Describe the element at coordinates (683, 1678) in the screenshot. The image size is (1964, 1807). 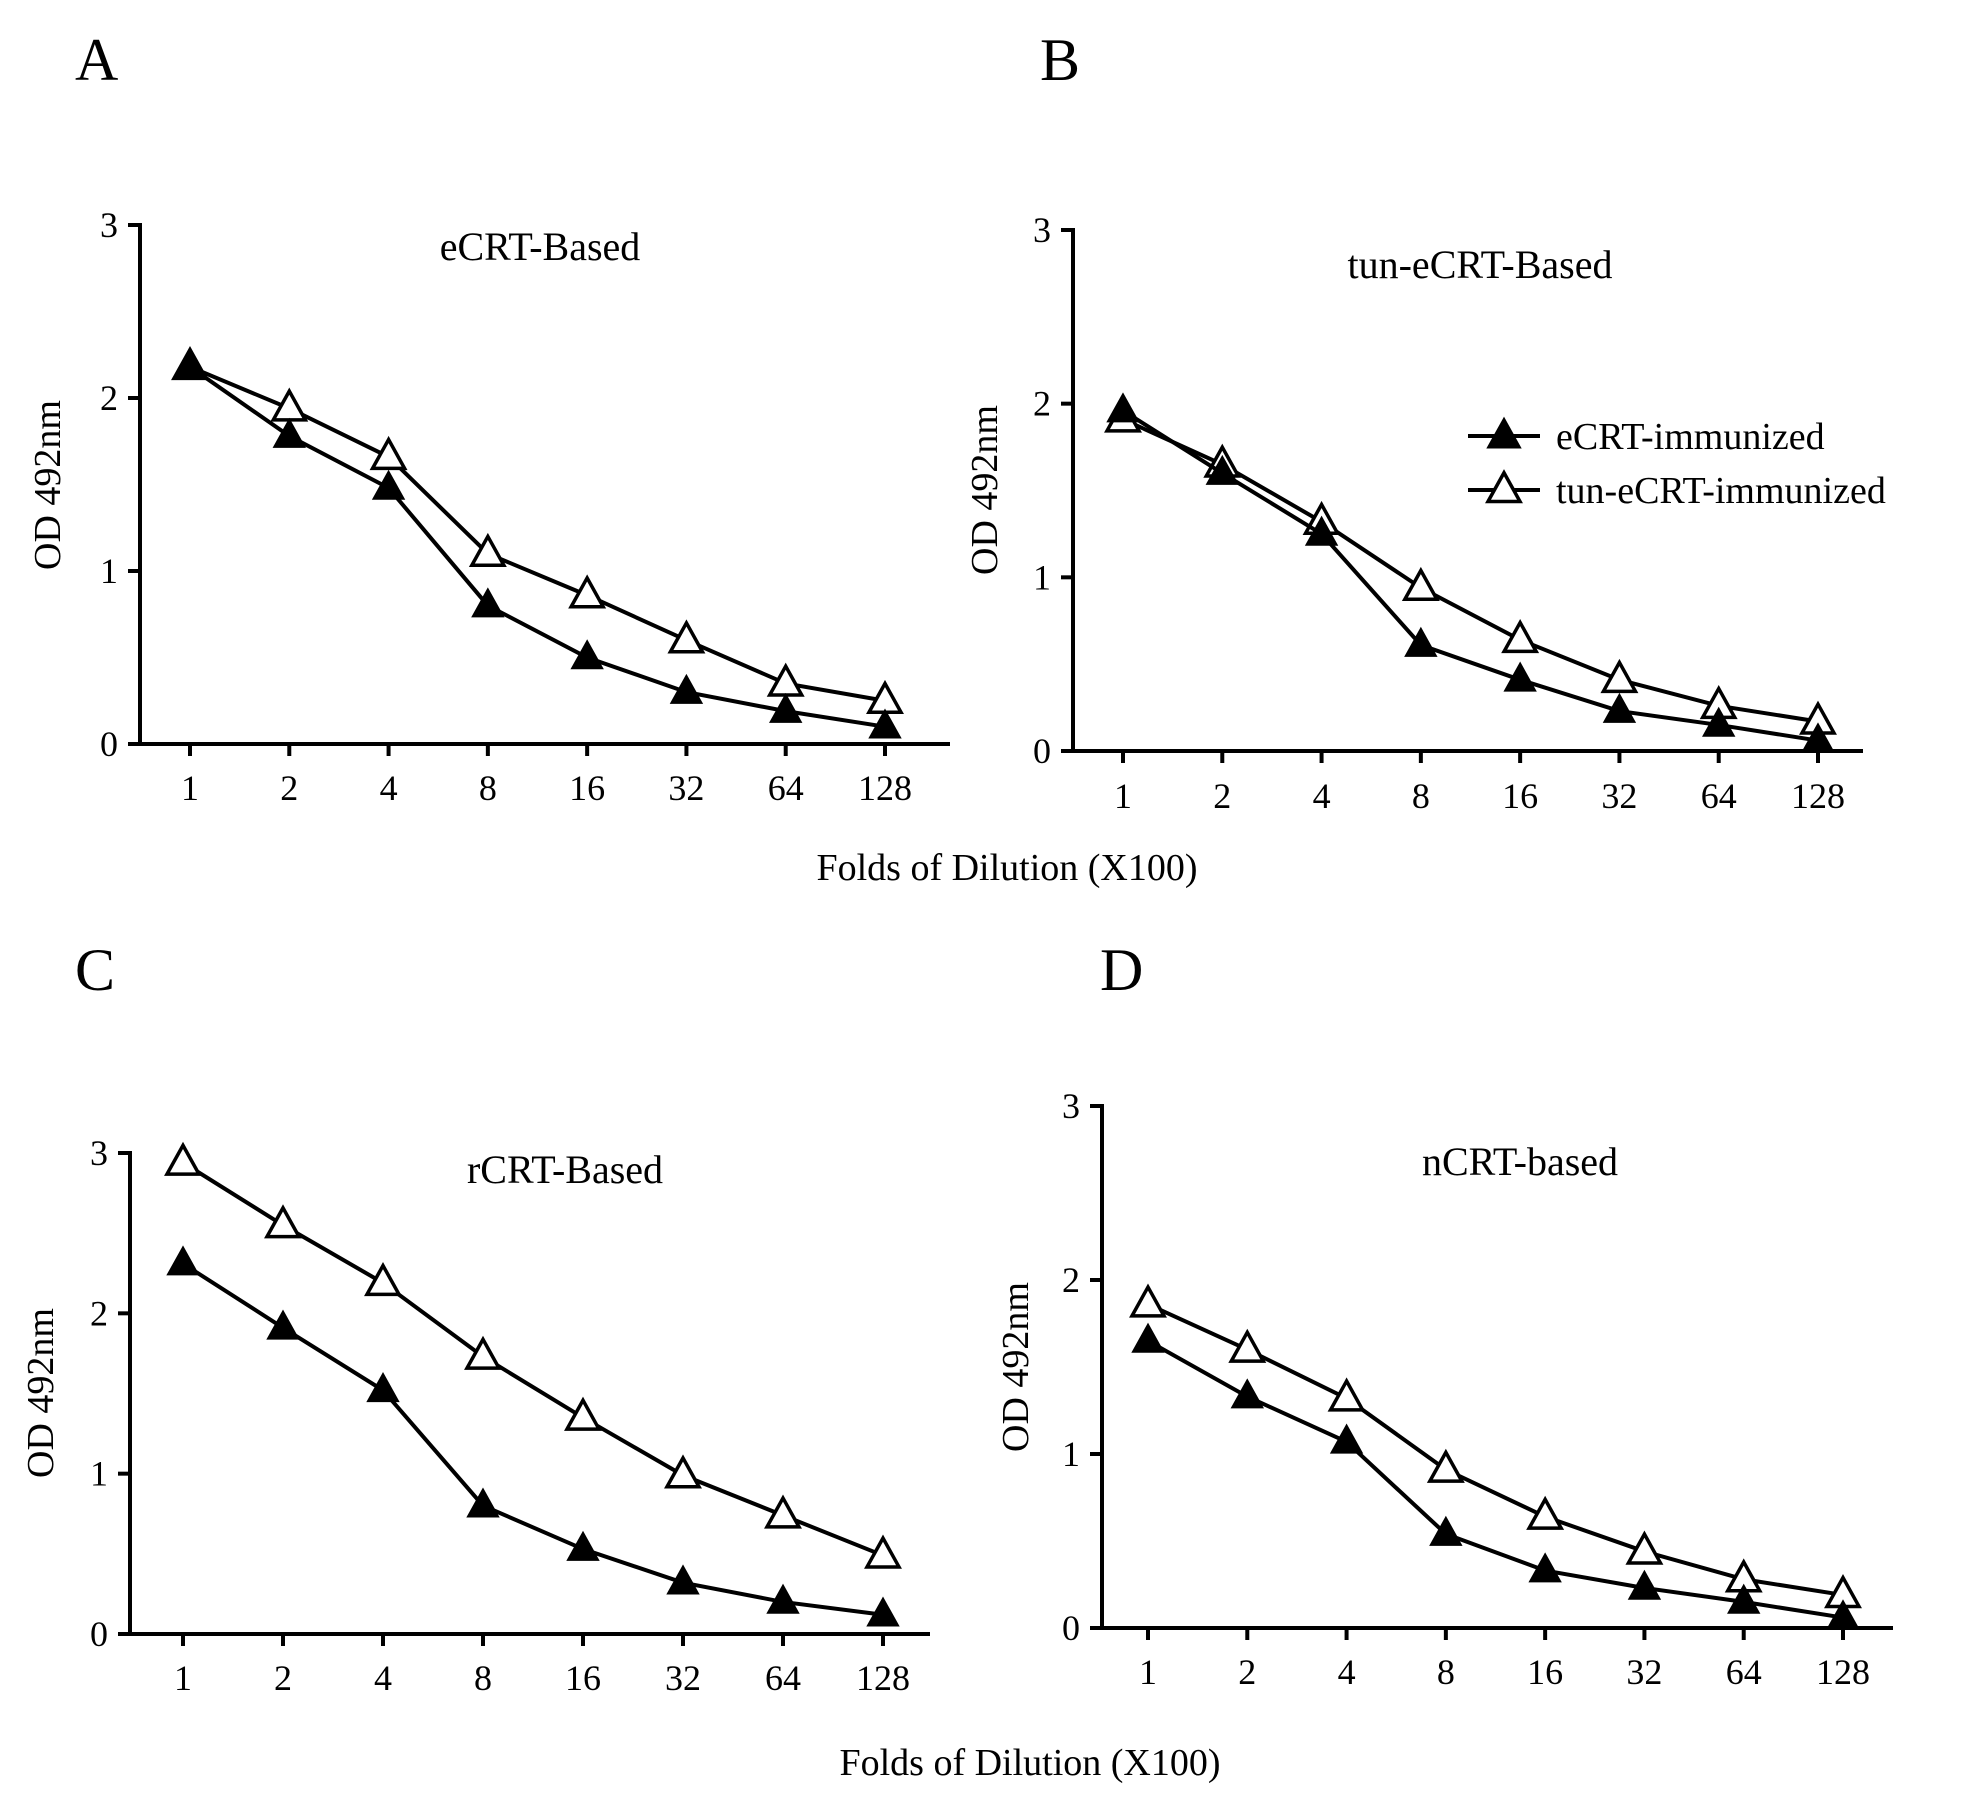
I see `panel-c-xtick-label: 32` at that location.